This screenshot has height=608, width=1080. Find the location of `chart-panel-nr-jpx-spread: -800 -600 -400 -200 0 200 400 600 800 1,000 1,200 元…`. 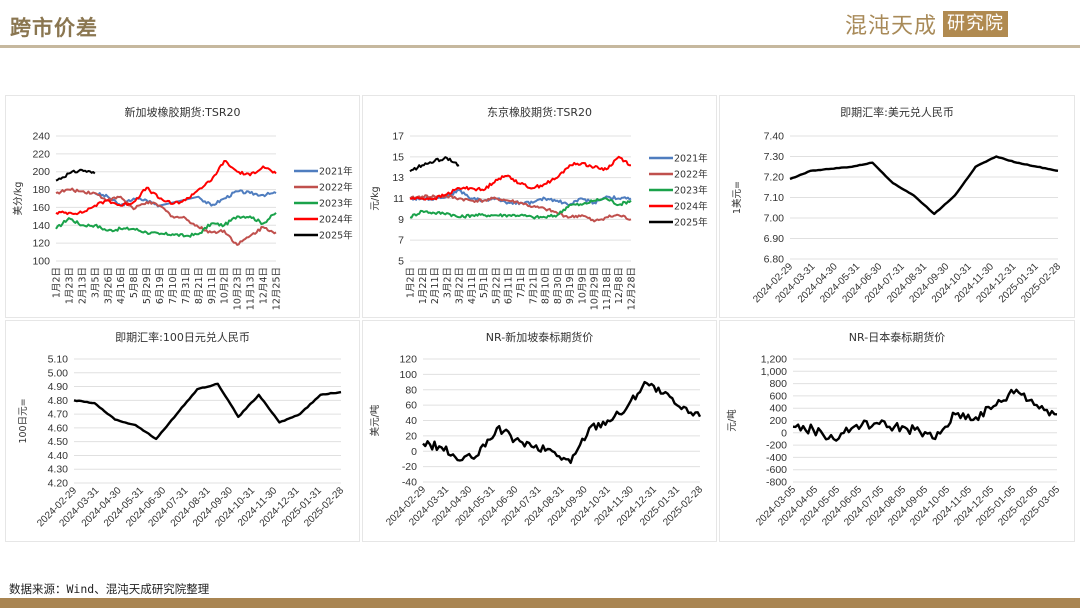

chart-panel-nr-jpx-spread: -800 -600 -400 -200 0 200 400 600 800 1,000 1,200 元… is located at coordinates (897, 431).